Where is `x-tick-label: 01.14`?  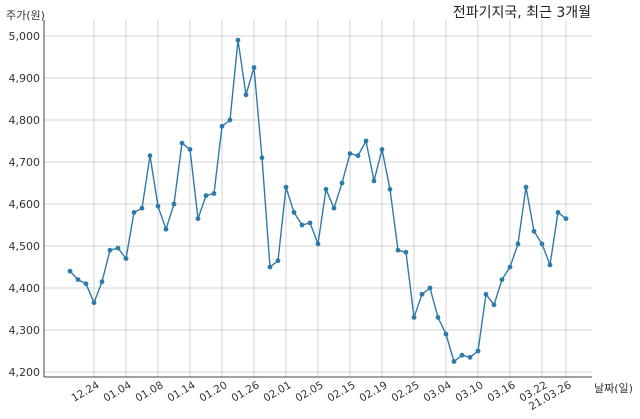 x-tick-label: 01.14 is located at coordinates (181, 392).